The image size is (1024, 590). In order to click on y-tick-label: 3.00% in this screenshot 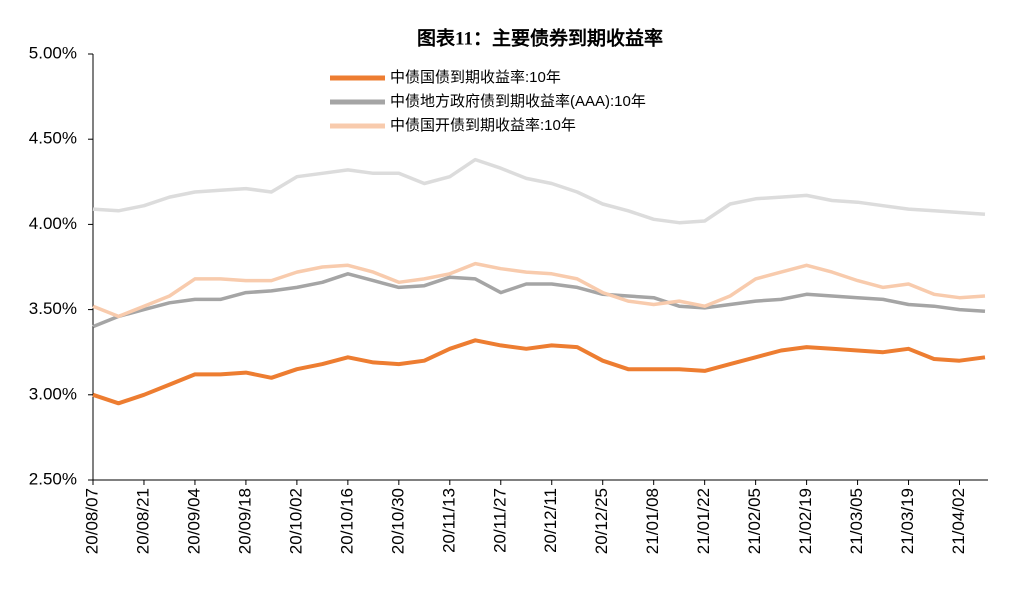, I will do `click(53, 393)`.